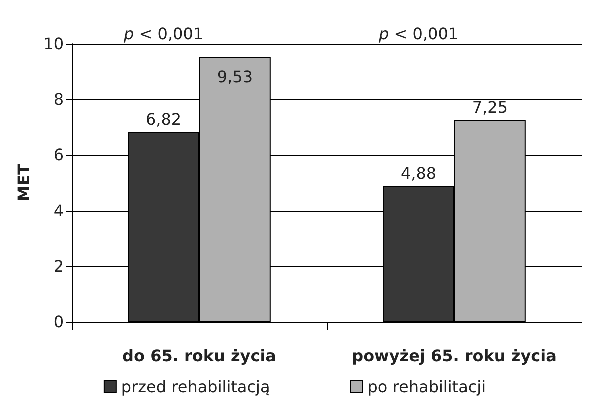  Describe the element at coordinates (164, 119) in the screenshot. I see `data-label: 6,82` at that location.